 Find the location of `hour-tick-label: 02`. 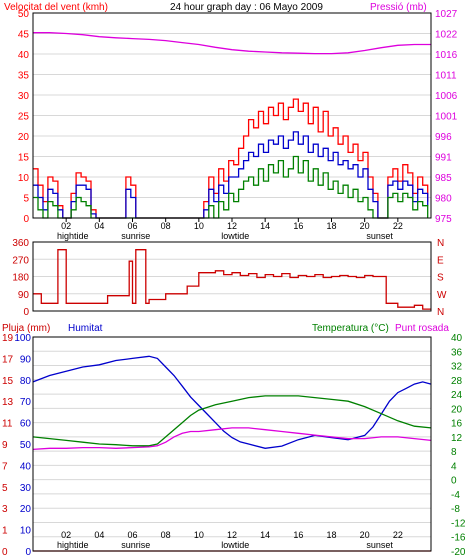

hour-tick-label: 02 is located at coordinates (66, 226).